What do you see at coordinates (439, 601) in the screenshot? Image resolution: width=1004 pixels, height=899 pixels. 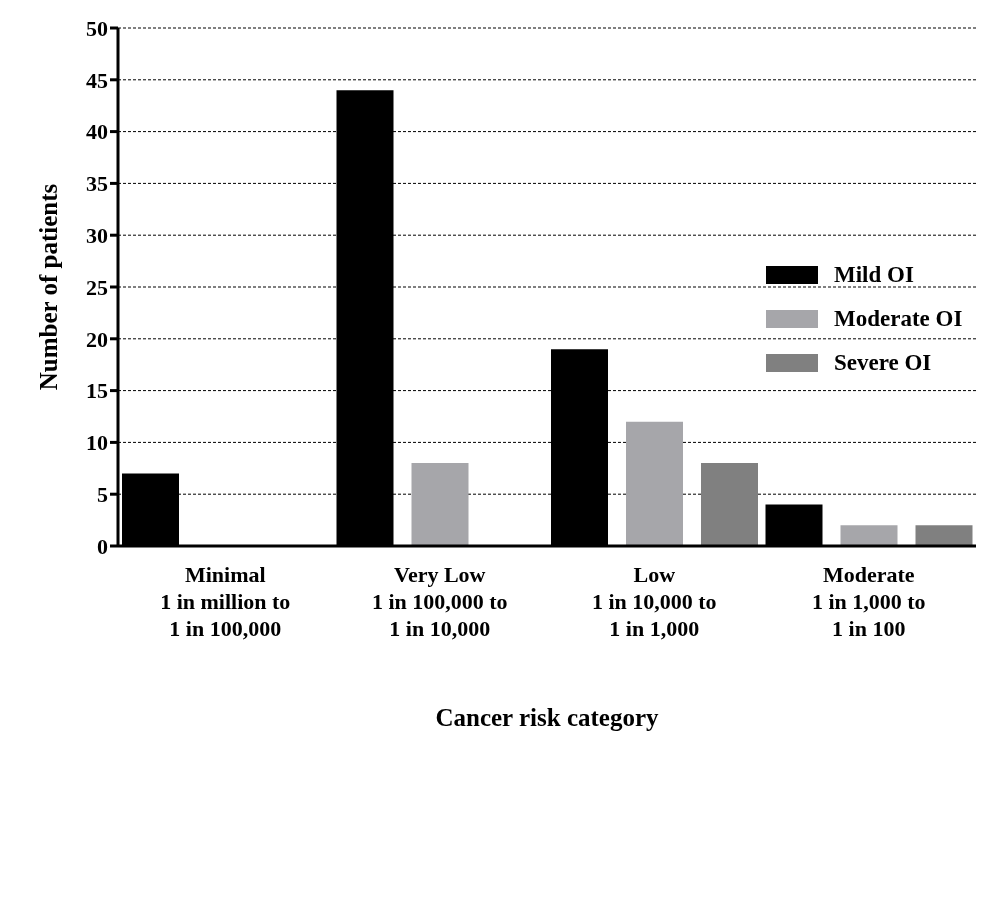 I see `x-tick-label: Very Low 1 in 100,000 to 1 in 10,000` at bounding box center [439, 601].